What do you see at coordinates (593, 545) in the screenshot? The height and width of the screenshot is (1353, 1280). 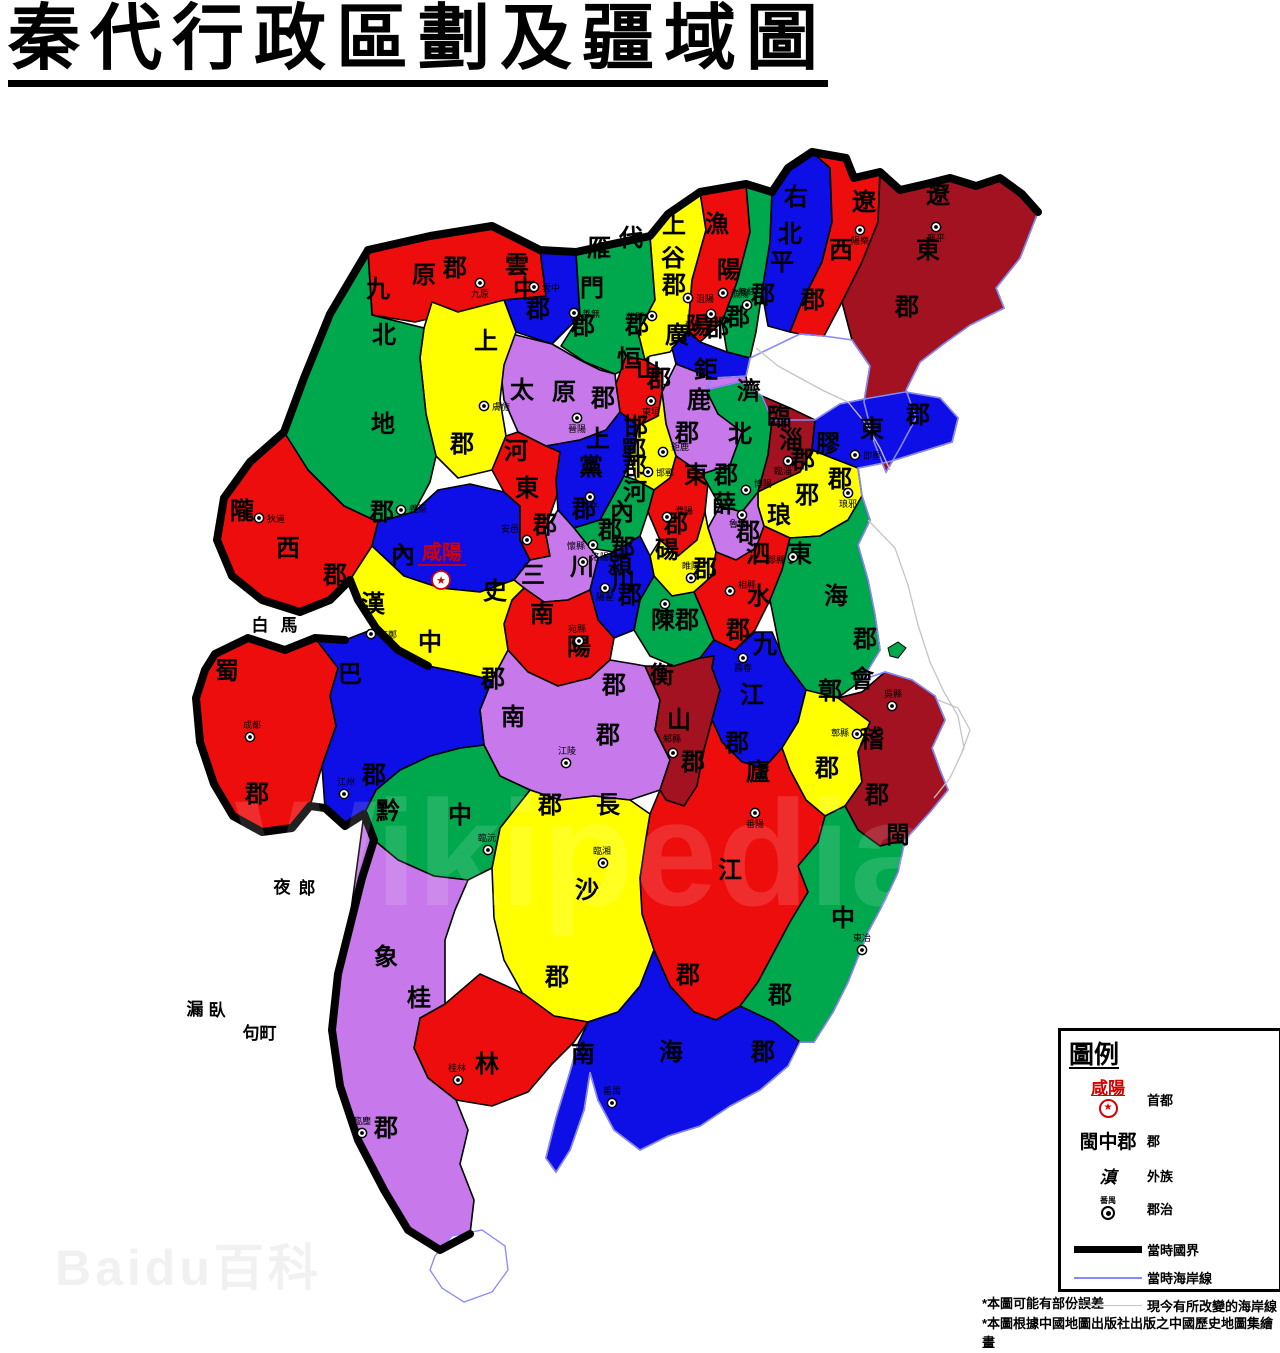 I see `seat-marker-dot-懷縣` at bounding box center [593, 545].